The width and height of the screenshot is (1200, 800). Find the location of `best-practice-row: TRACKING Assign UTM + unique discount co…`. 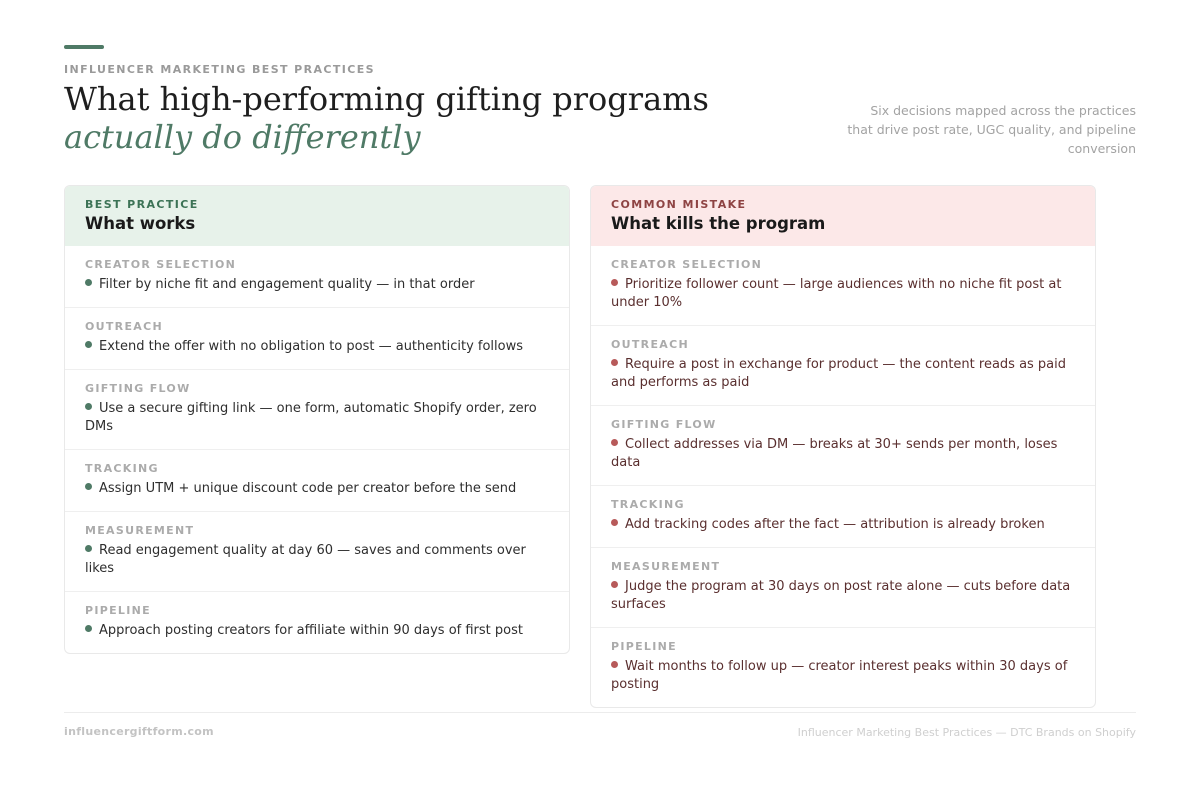

best-practice-row: TRACKING Assign UTM + unique discount co… is located at coordinates (317, 480).